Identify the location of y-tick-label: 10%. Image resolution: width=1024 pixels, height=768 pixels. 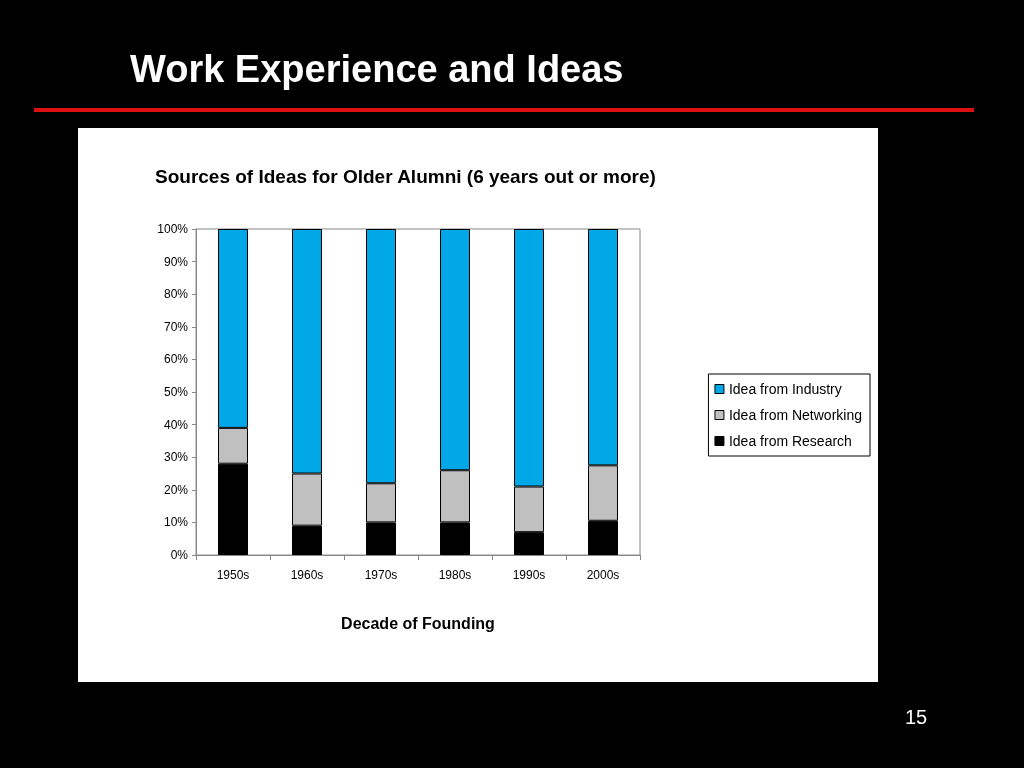
(176, 522).